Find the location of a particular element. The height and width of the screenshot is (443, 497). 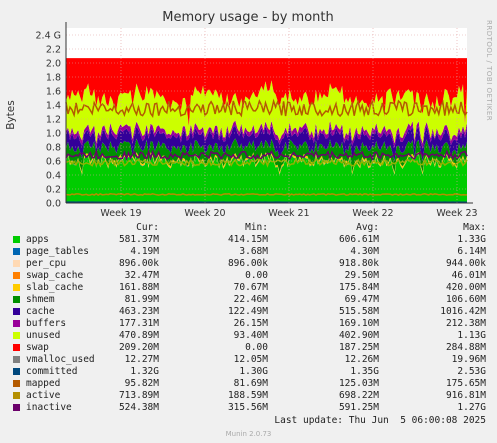

y-tick-label: 2.2 is located at coordinates (53, 50).